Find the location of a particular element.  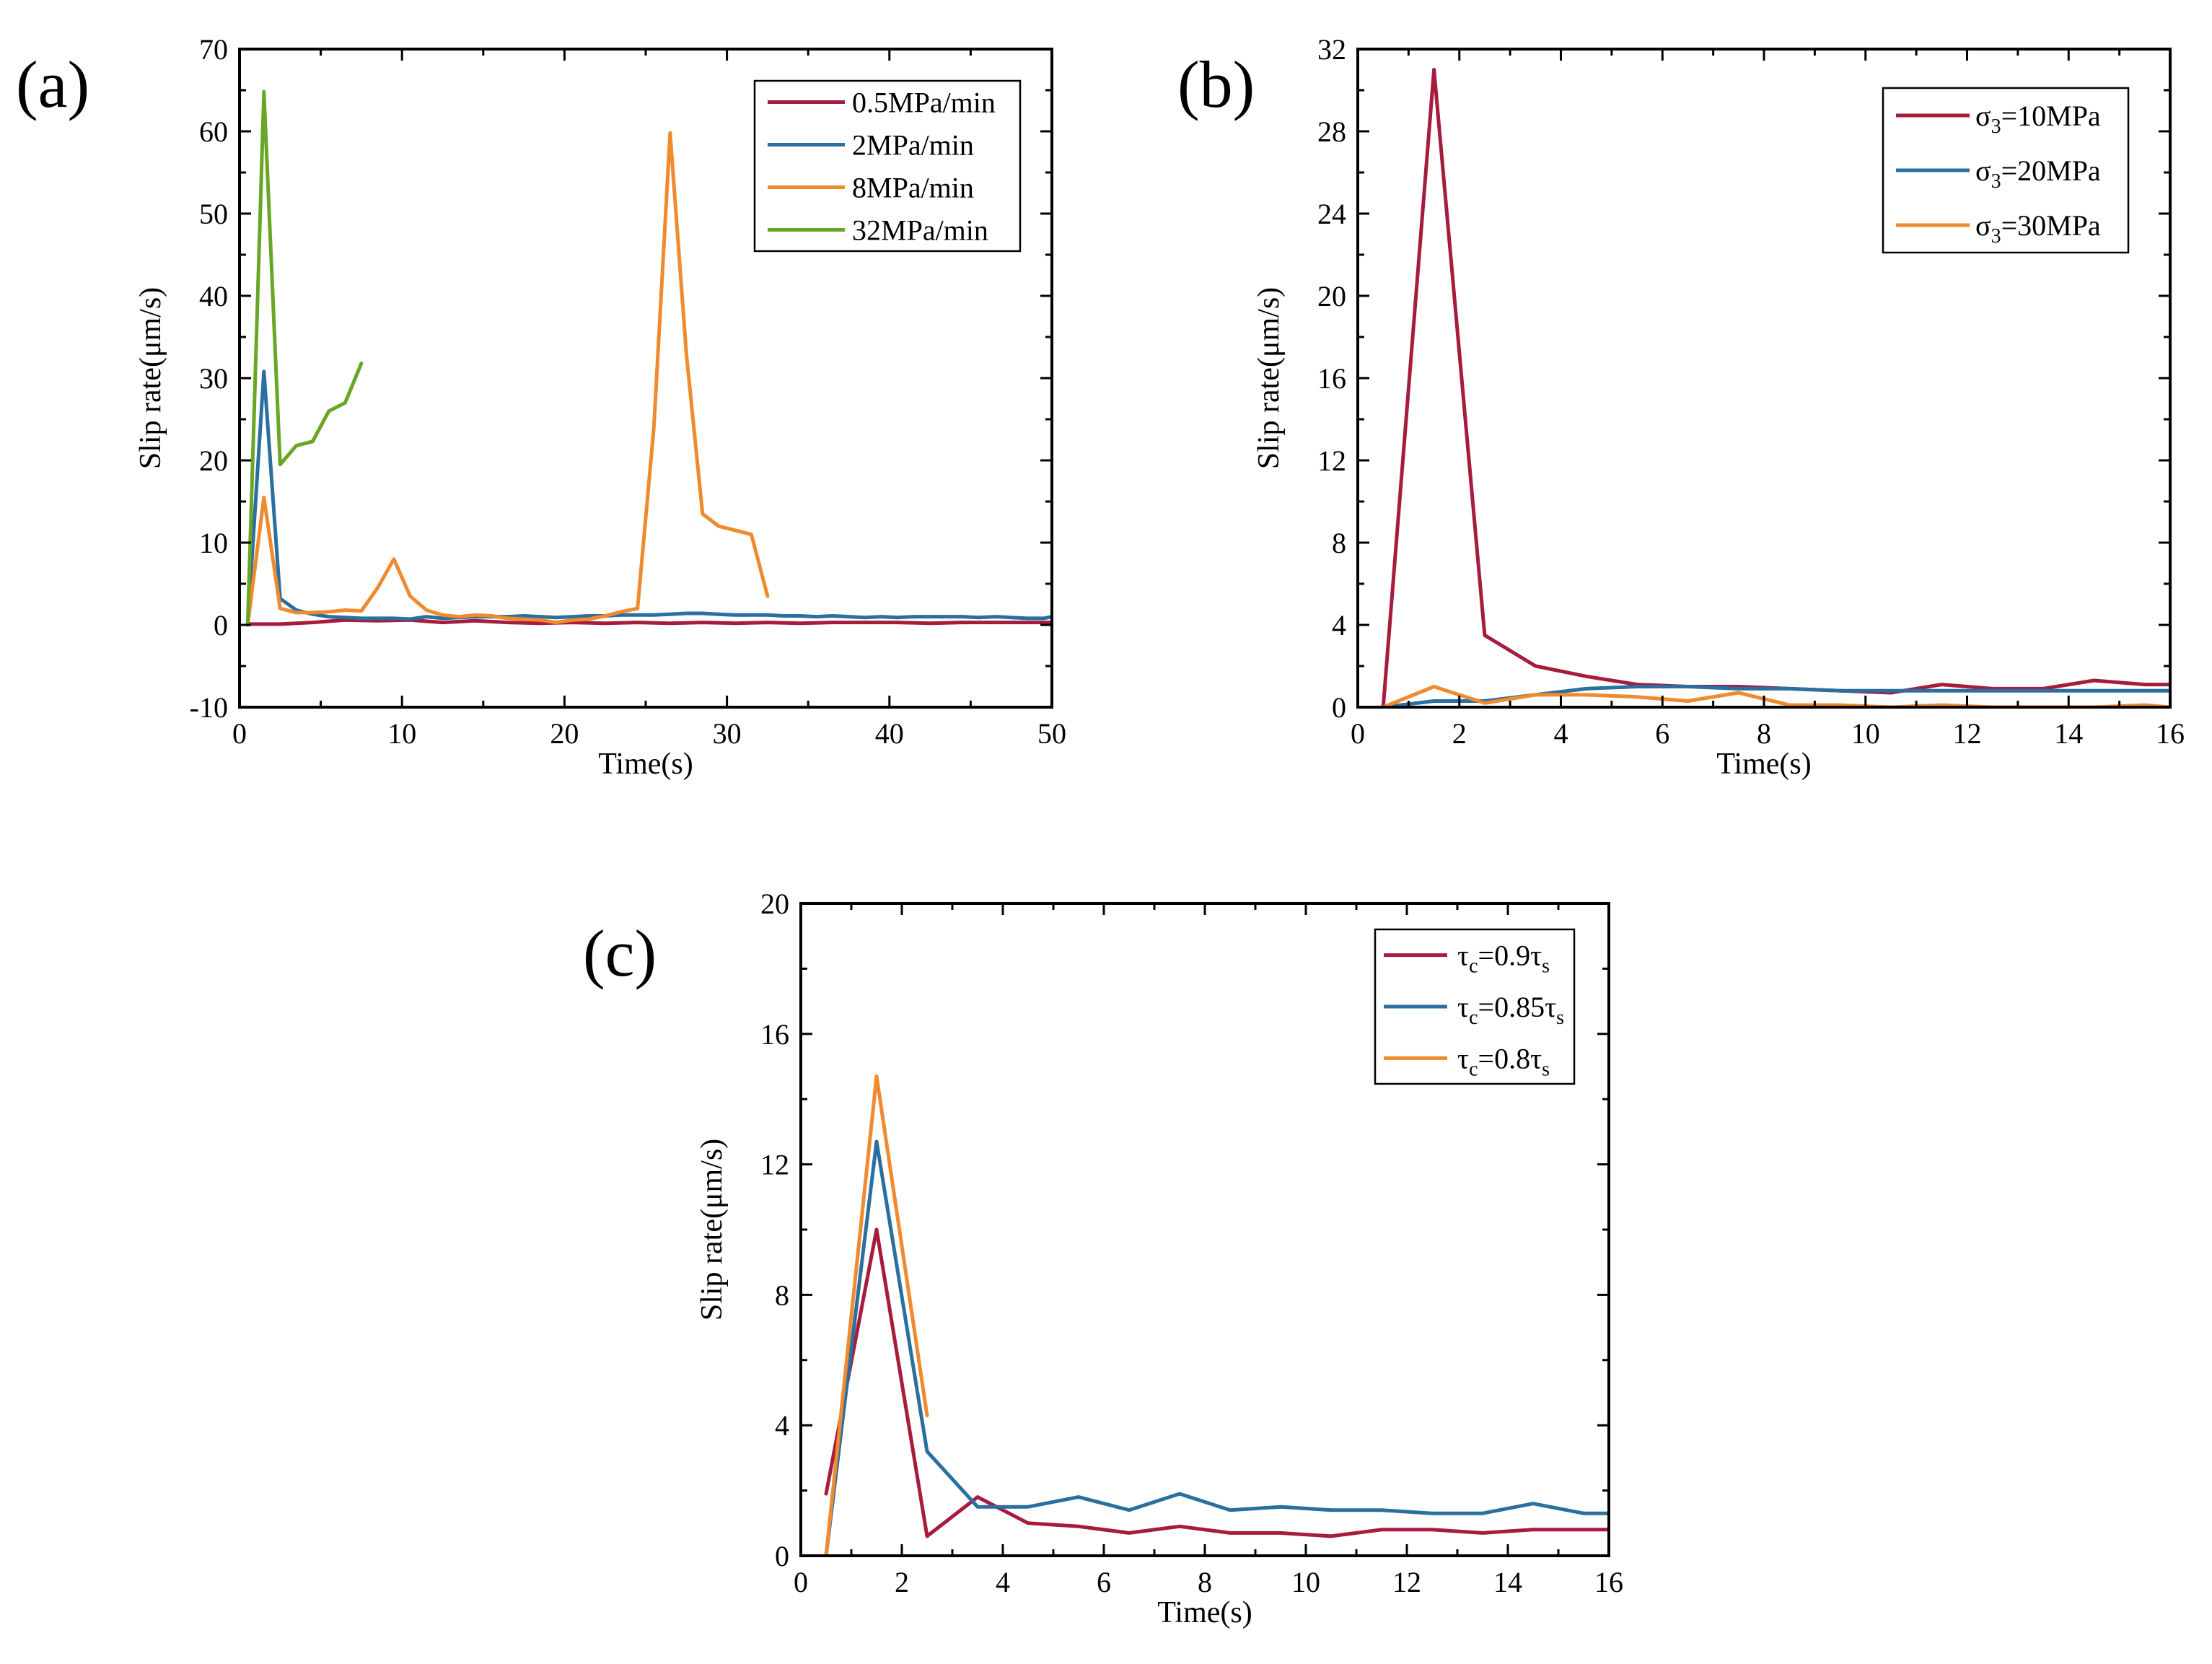

legend-label-2: 2MPa/min is located at coordinates (913, 145).